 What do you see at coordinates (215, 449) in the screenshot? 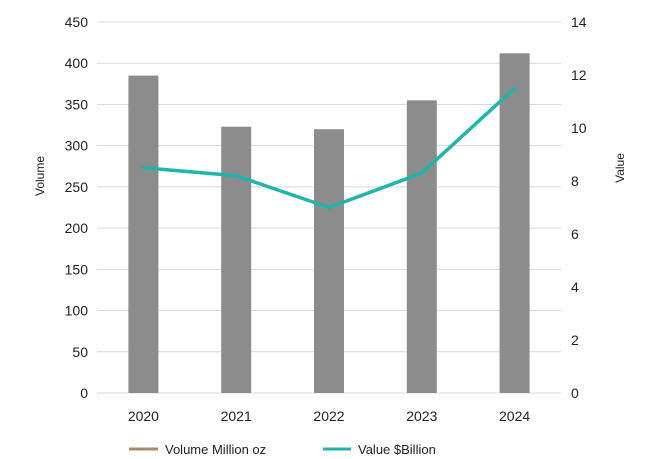
I see `legend-label-volume: Volume Million oz` at bounding box center [215, 449].